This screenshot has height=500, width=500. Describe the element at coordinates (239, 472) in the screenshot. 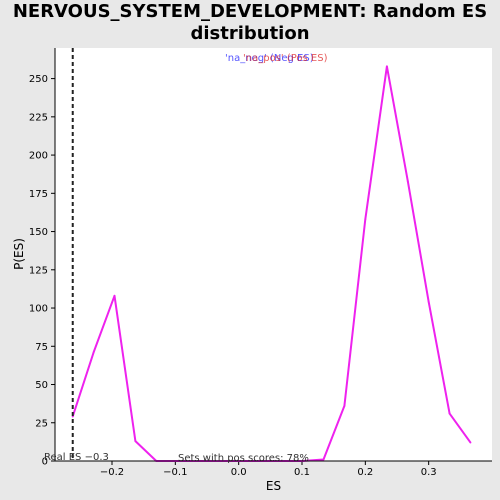

I see `x-tick-label: 0.0` at that location.